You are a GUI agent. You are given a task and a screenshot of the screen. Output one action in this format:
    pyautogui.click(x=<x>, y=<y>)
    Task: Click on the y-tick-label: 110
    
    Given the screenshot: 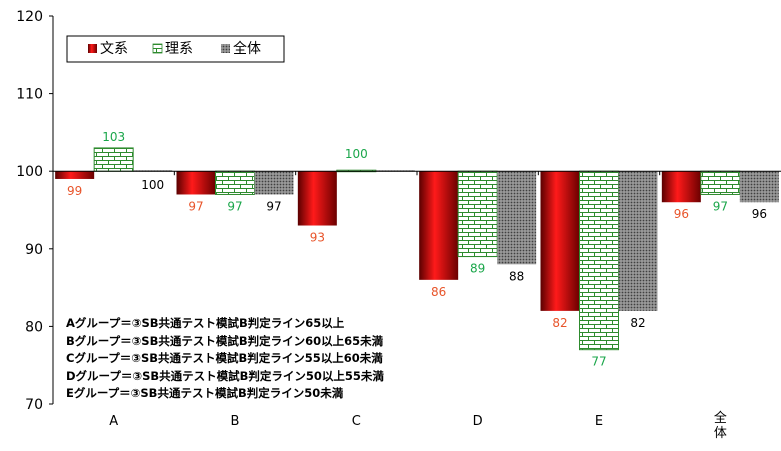 What is the action you would take?
    pyautogui.click(x=29, y=95)
    